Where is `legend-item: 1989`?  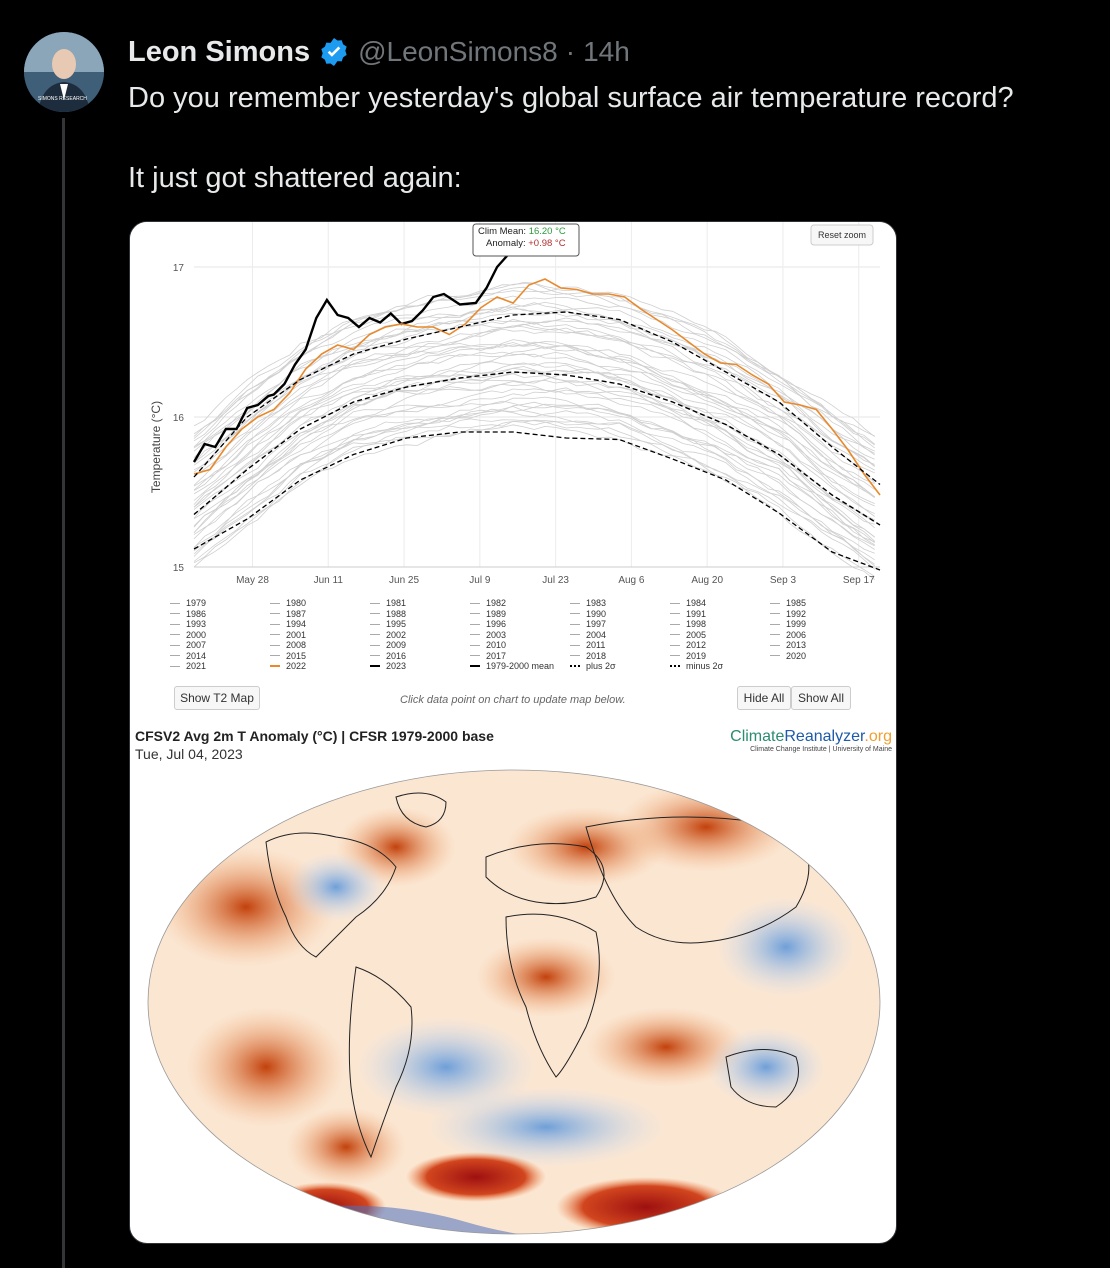
legend-item: 1989 is located at coordinates (515, 614).